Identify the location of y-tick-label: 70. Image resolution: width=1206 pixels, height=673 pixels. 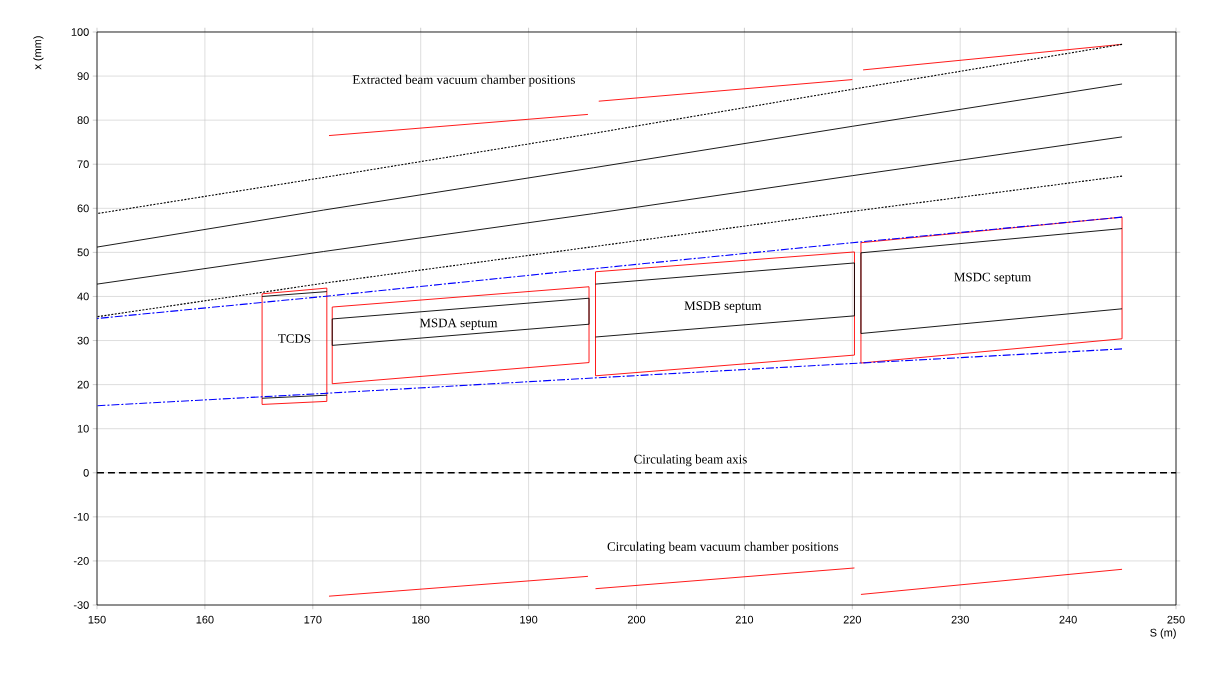
(83, 164).